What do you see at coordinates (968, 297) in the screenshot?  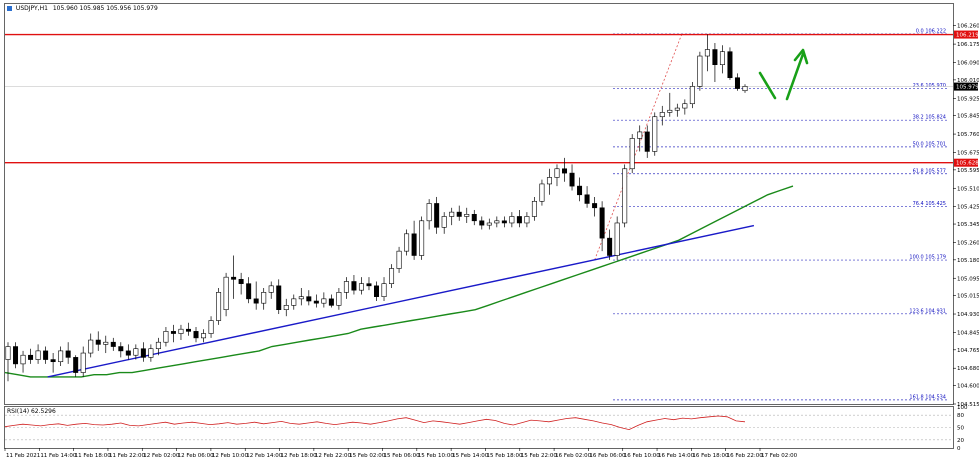 I see `price-tick-label: 105.015` at bounding box center [968, 297].